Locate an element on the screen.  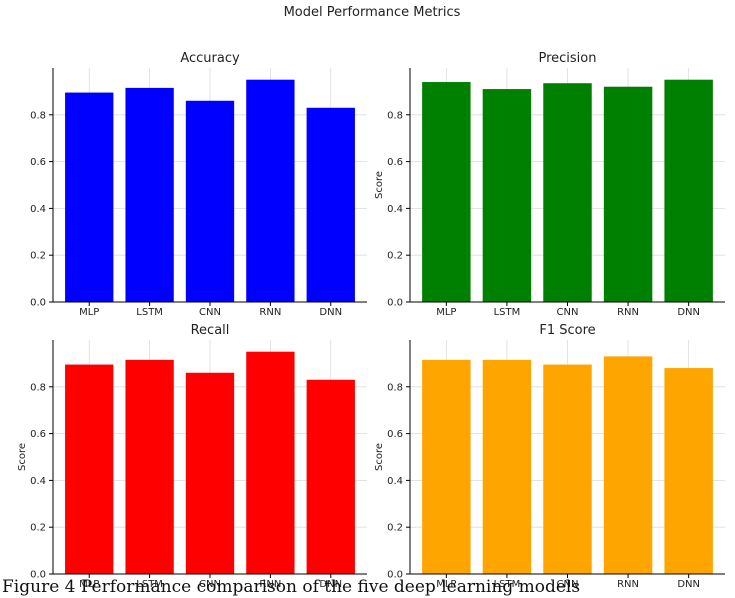
subplot-title: Precision is located at coordinates (567, 58).